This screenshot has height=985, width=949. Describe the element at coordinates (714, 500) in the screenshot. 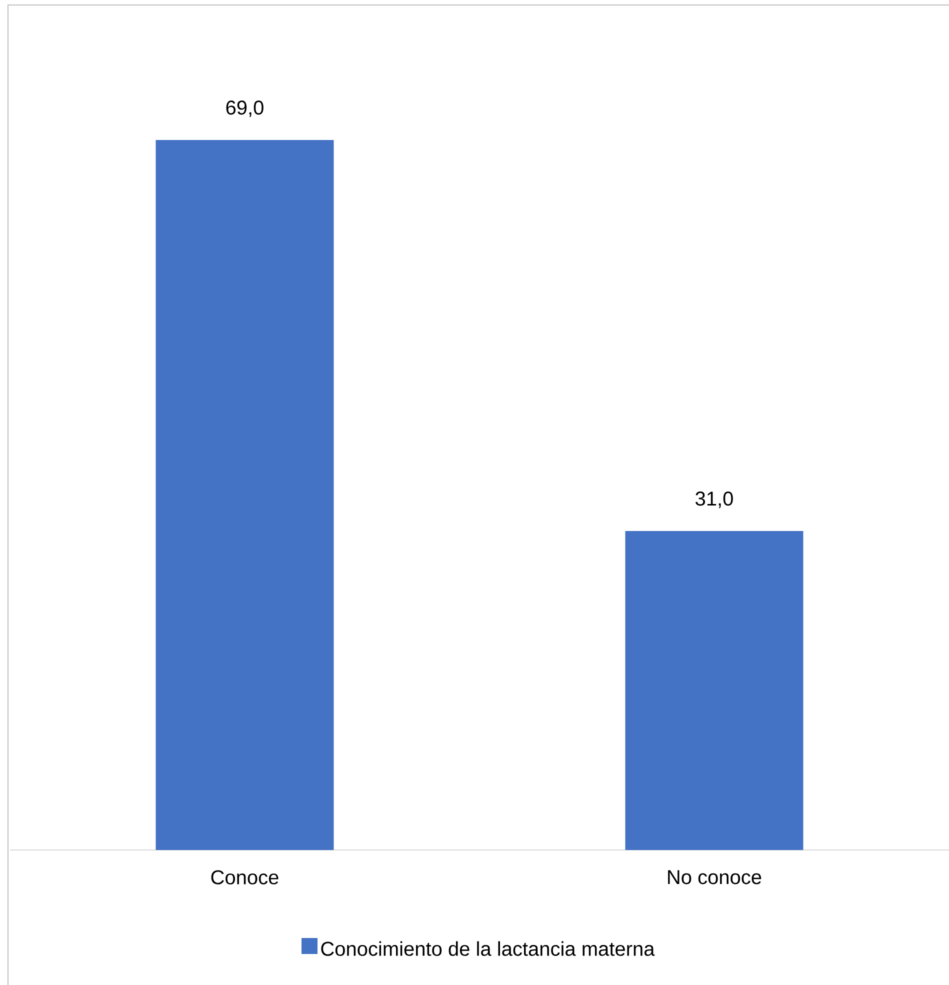

I see `data-label: 31,0` at that location.